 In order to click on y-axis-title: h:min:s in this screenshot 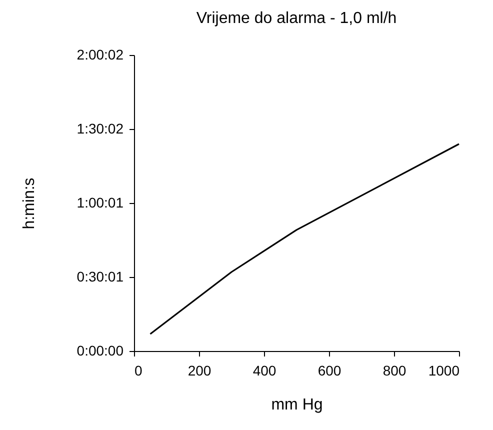, I will do `click(29, 204)`.